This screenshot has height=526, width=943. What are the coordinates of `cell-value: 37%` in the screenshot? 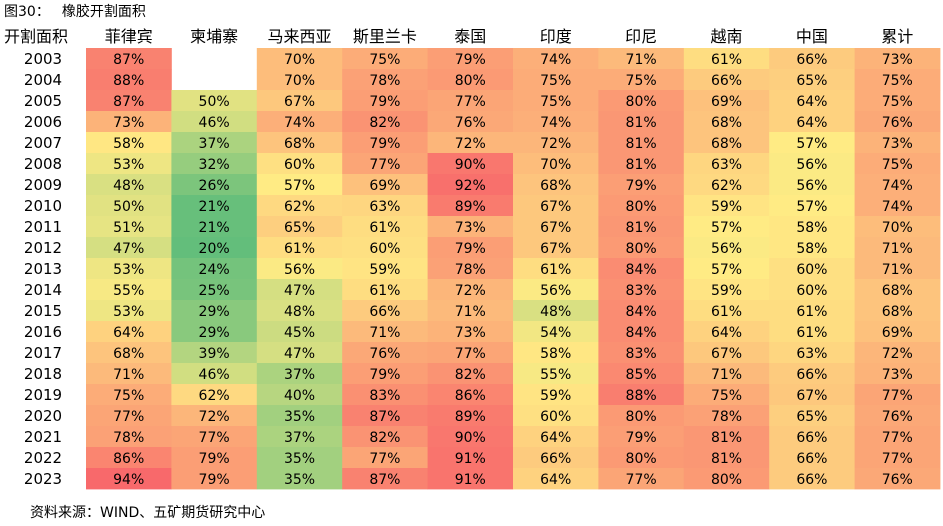 It's located at (214, 144).